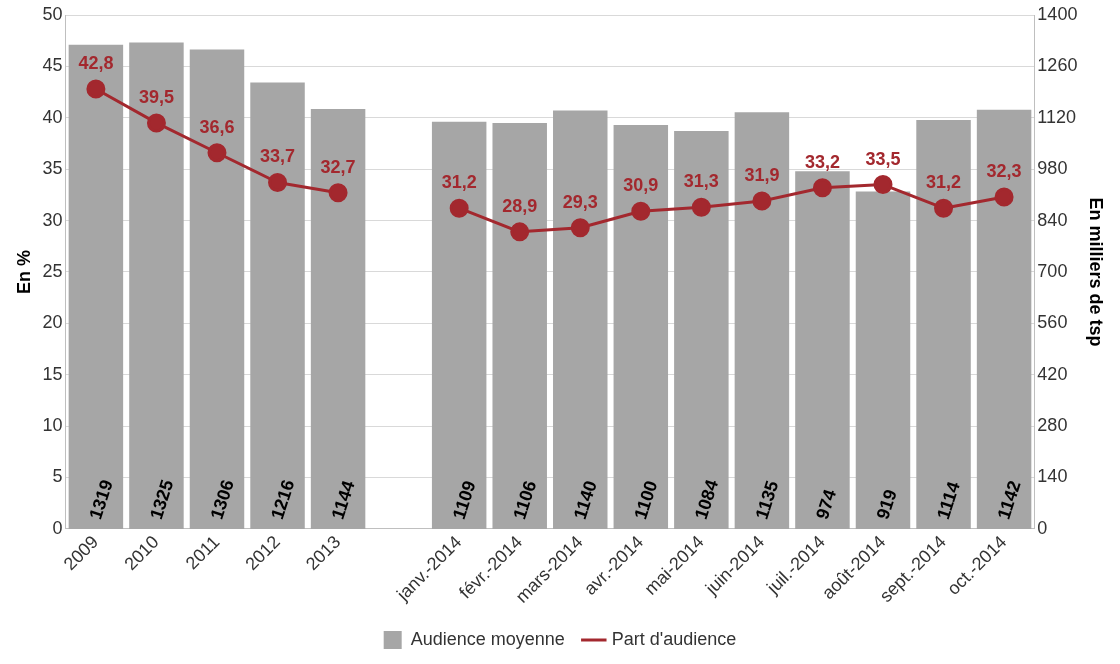  Describe the element at coordinates (487, 638) in the screenshot. I see `legend-label: Audience moyenne` at that location.